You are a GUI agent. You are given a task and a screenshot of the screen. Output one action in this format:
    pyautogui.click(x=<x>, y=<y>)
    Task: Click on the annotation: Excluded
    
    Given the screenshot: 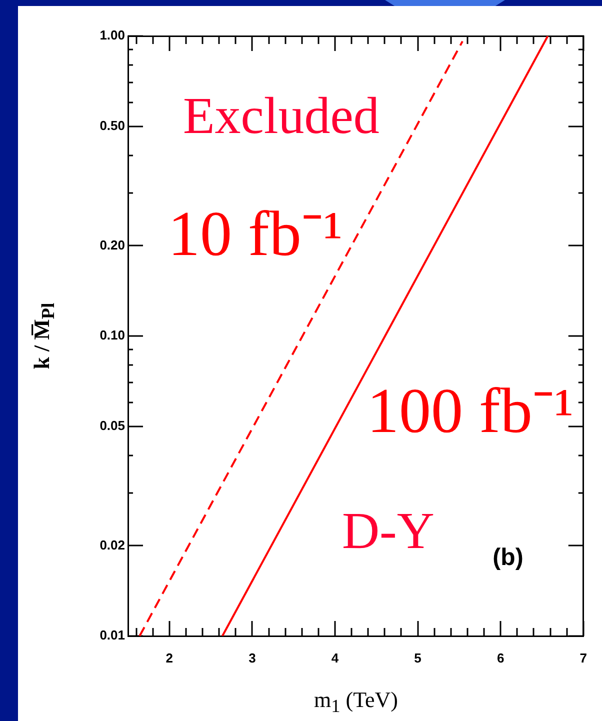 What is the action you would take?
    pyautogui.click(x=281, y=116)
    